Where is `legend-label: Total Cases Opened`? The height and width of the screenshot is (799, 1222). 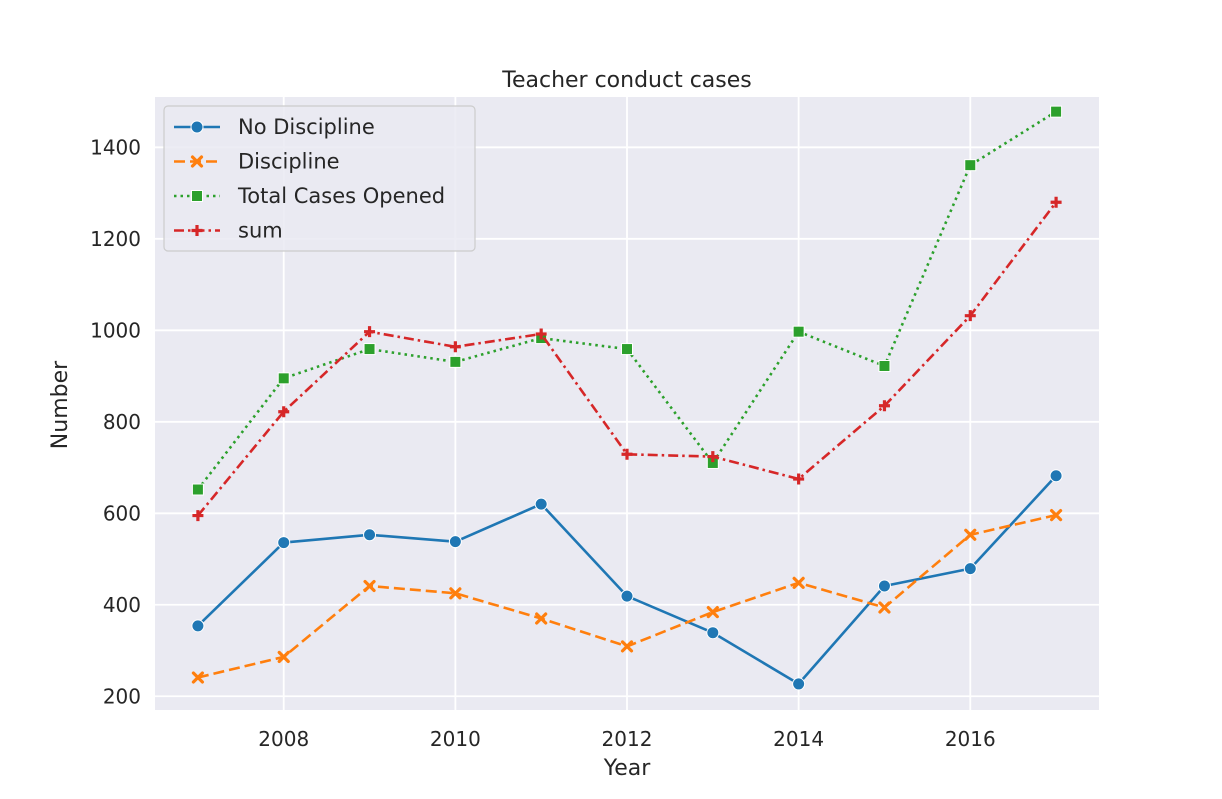
legend-label: Total Cases Opened is located at coordinates (341, 196).